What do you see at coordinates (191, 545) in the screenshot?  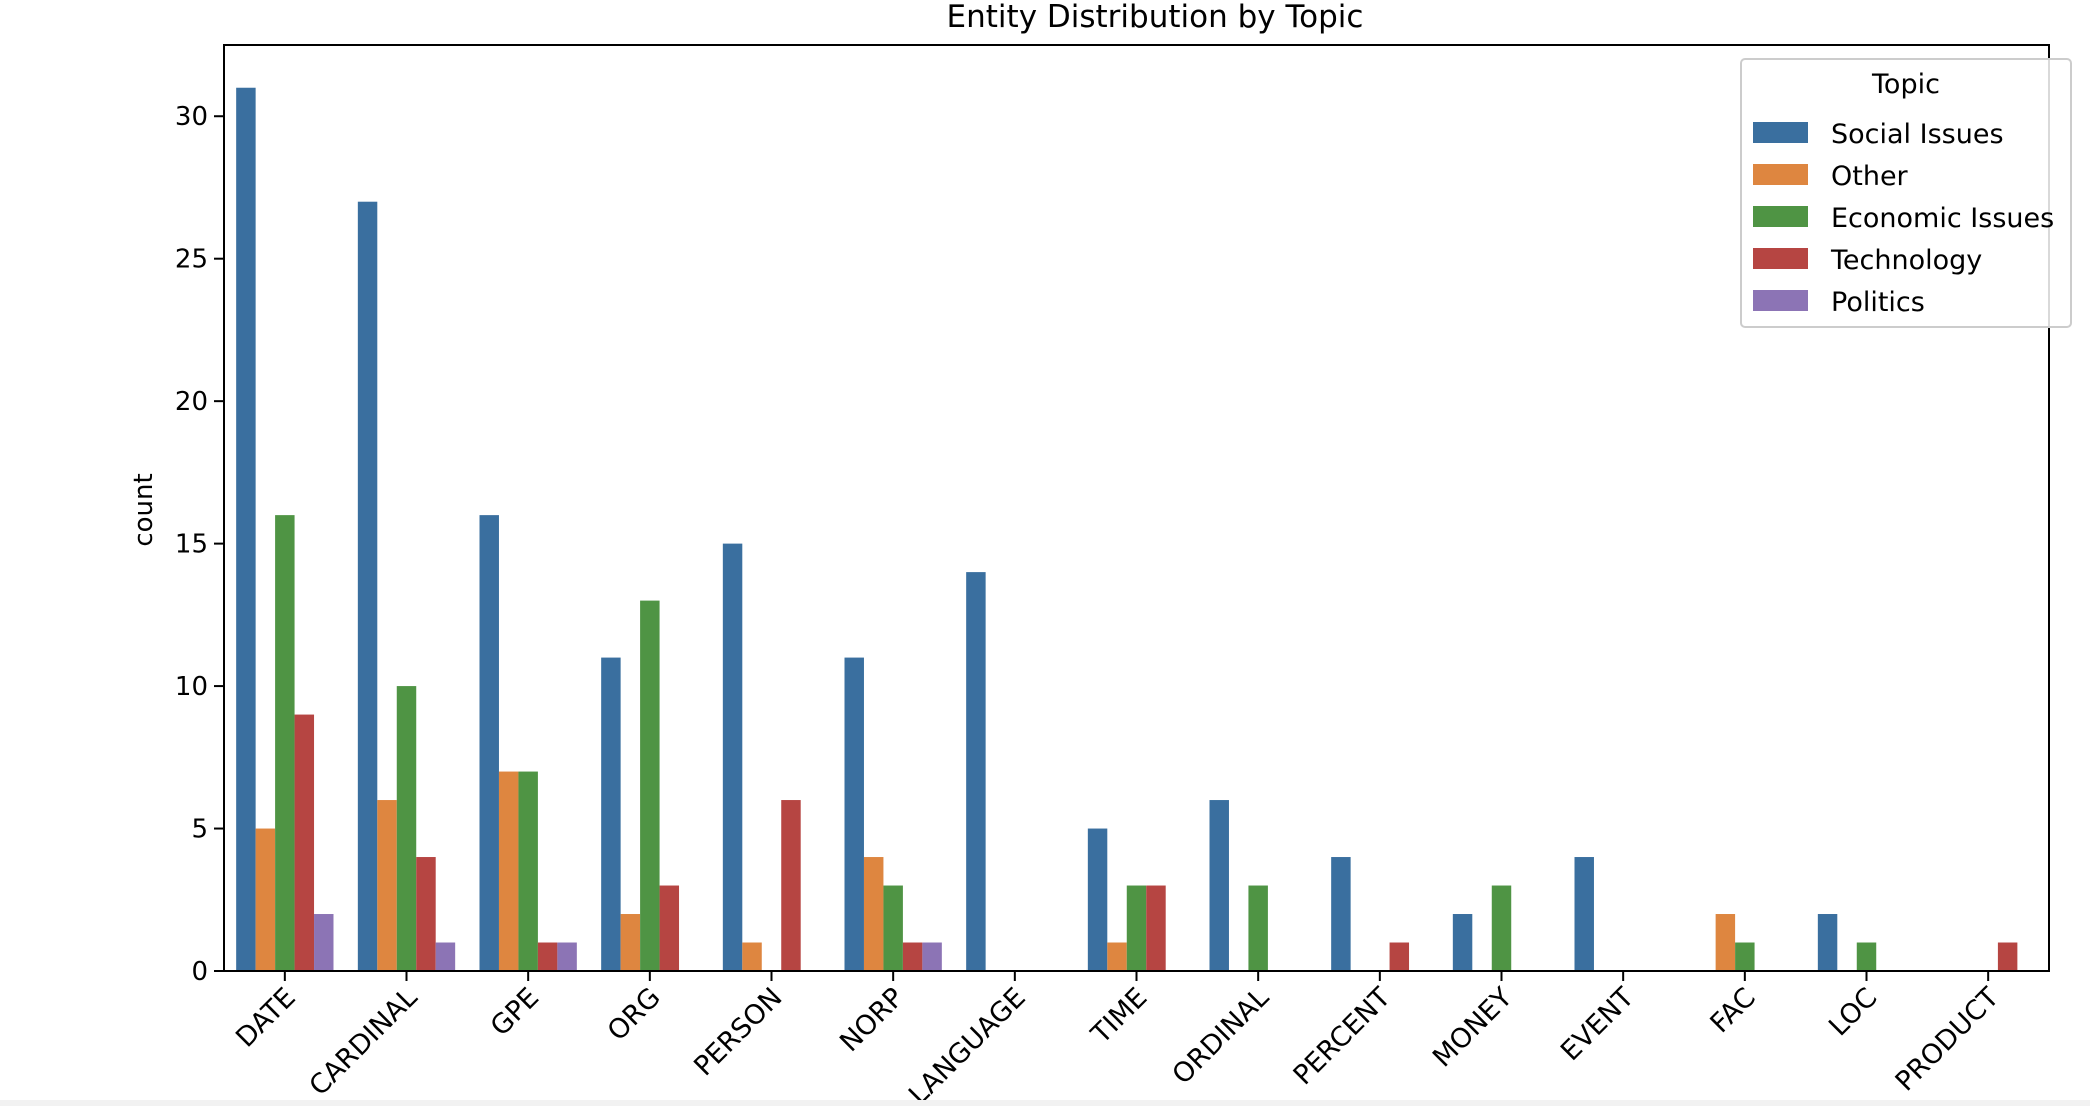 I see `y-tick-label: 15` at bounding box center [191, 545].